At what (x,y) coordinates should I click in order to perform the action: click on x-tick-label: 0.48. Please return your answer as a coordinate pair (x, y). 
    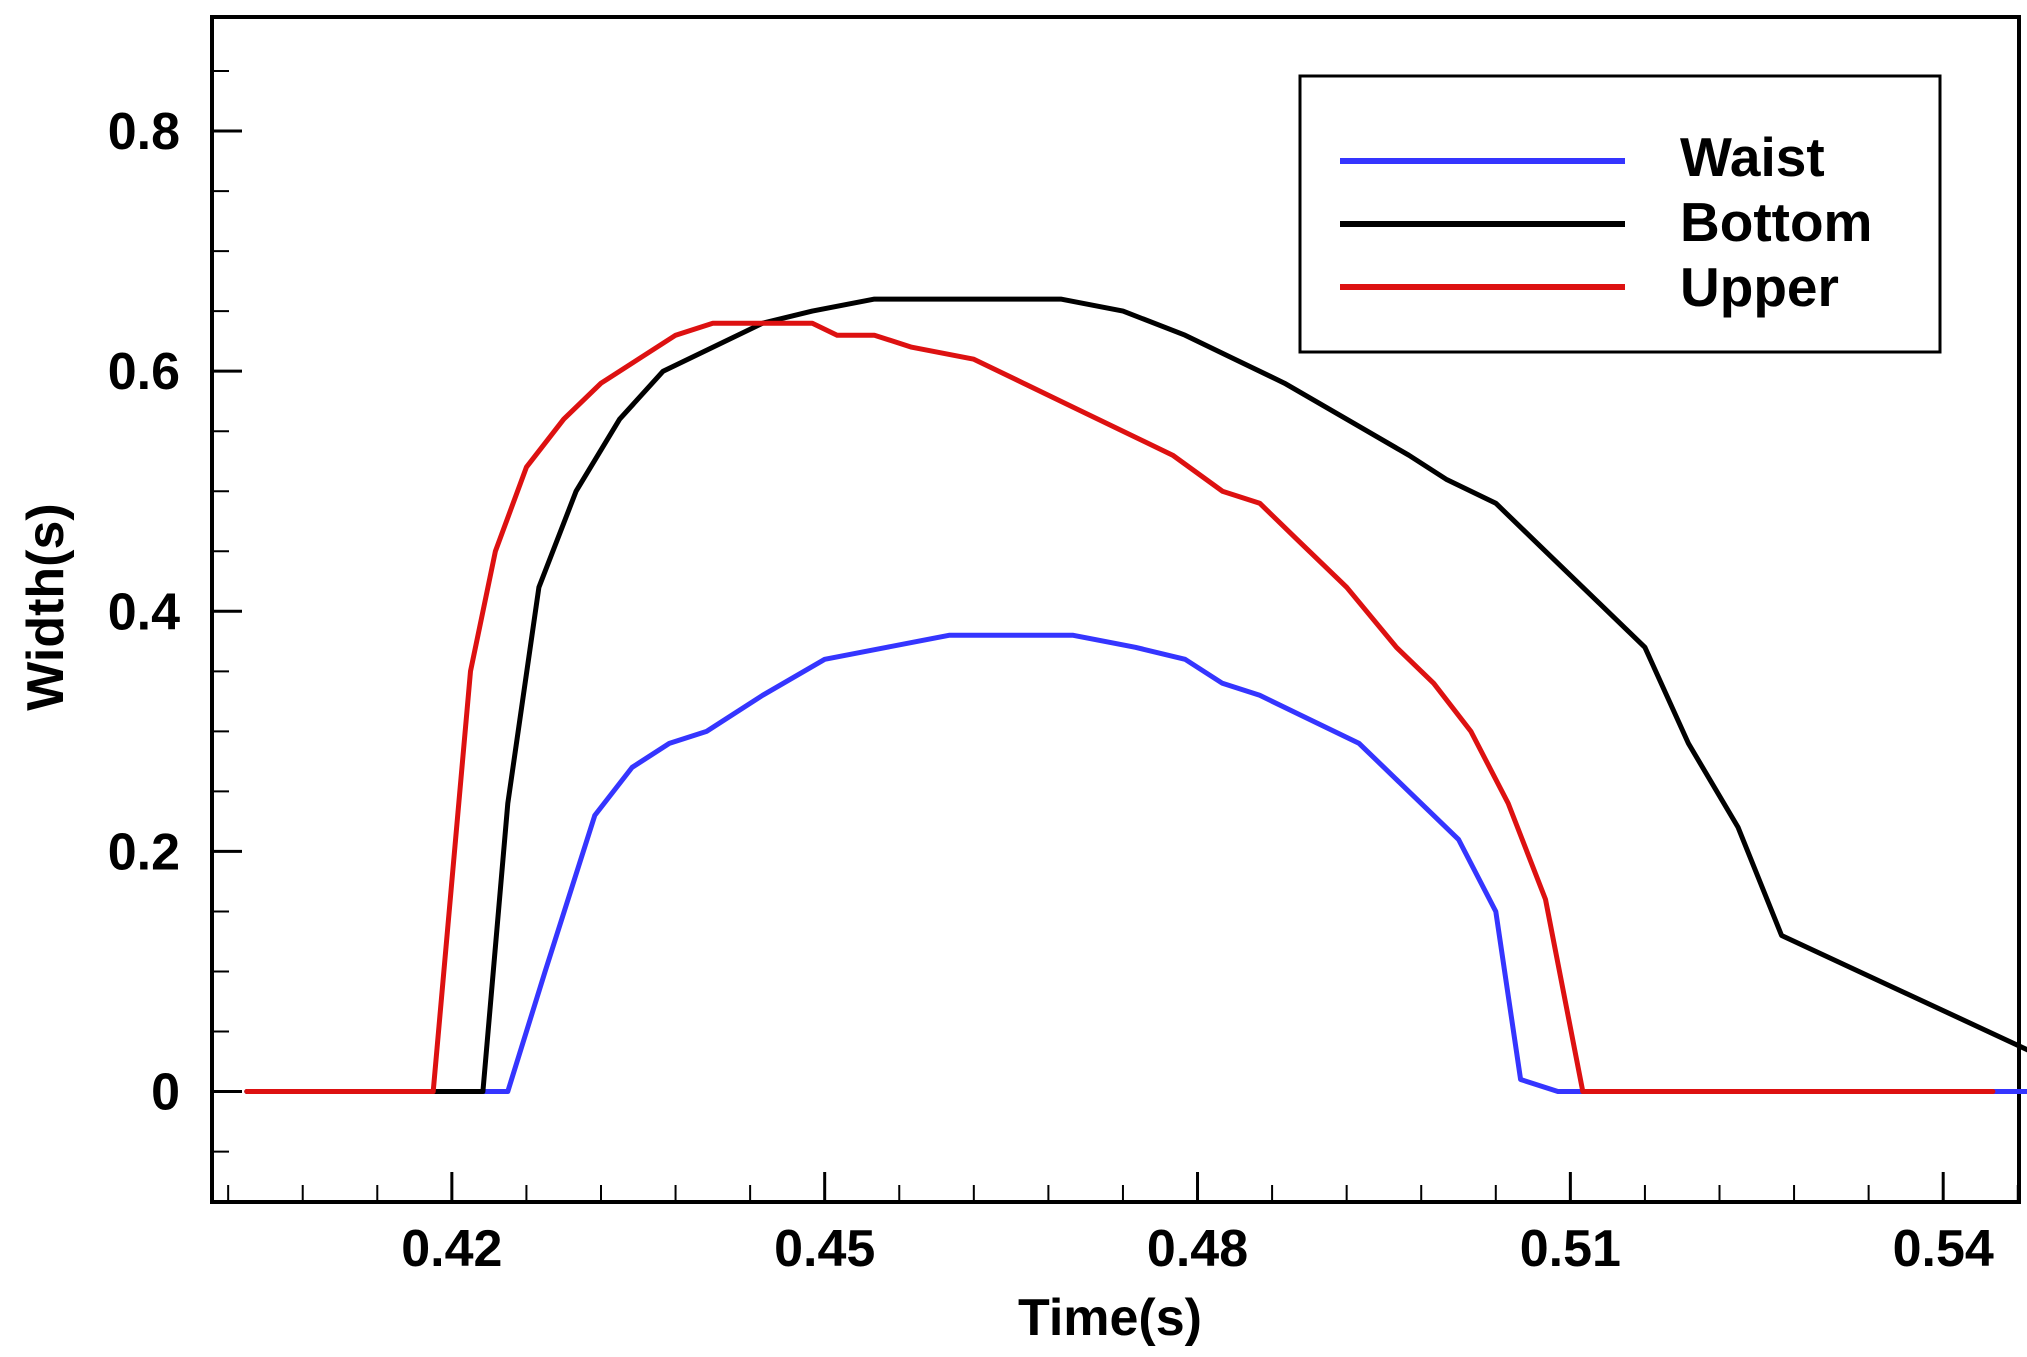
    Looking at the image, I should click on (1197, 1249).